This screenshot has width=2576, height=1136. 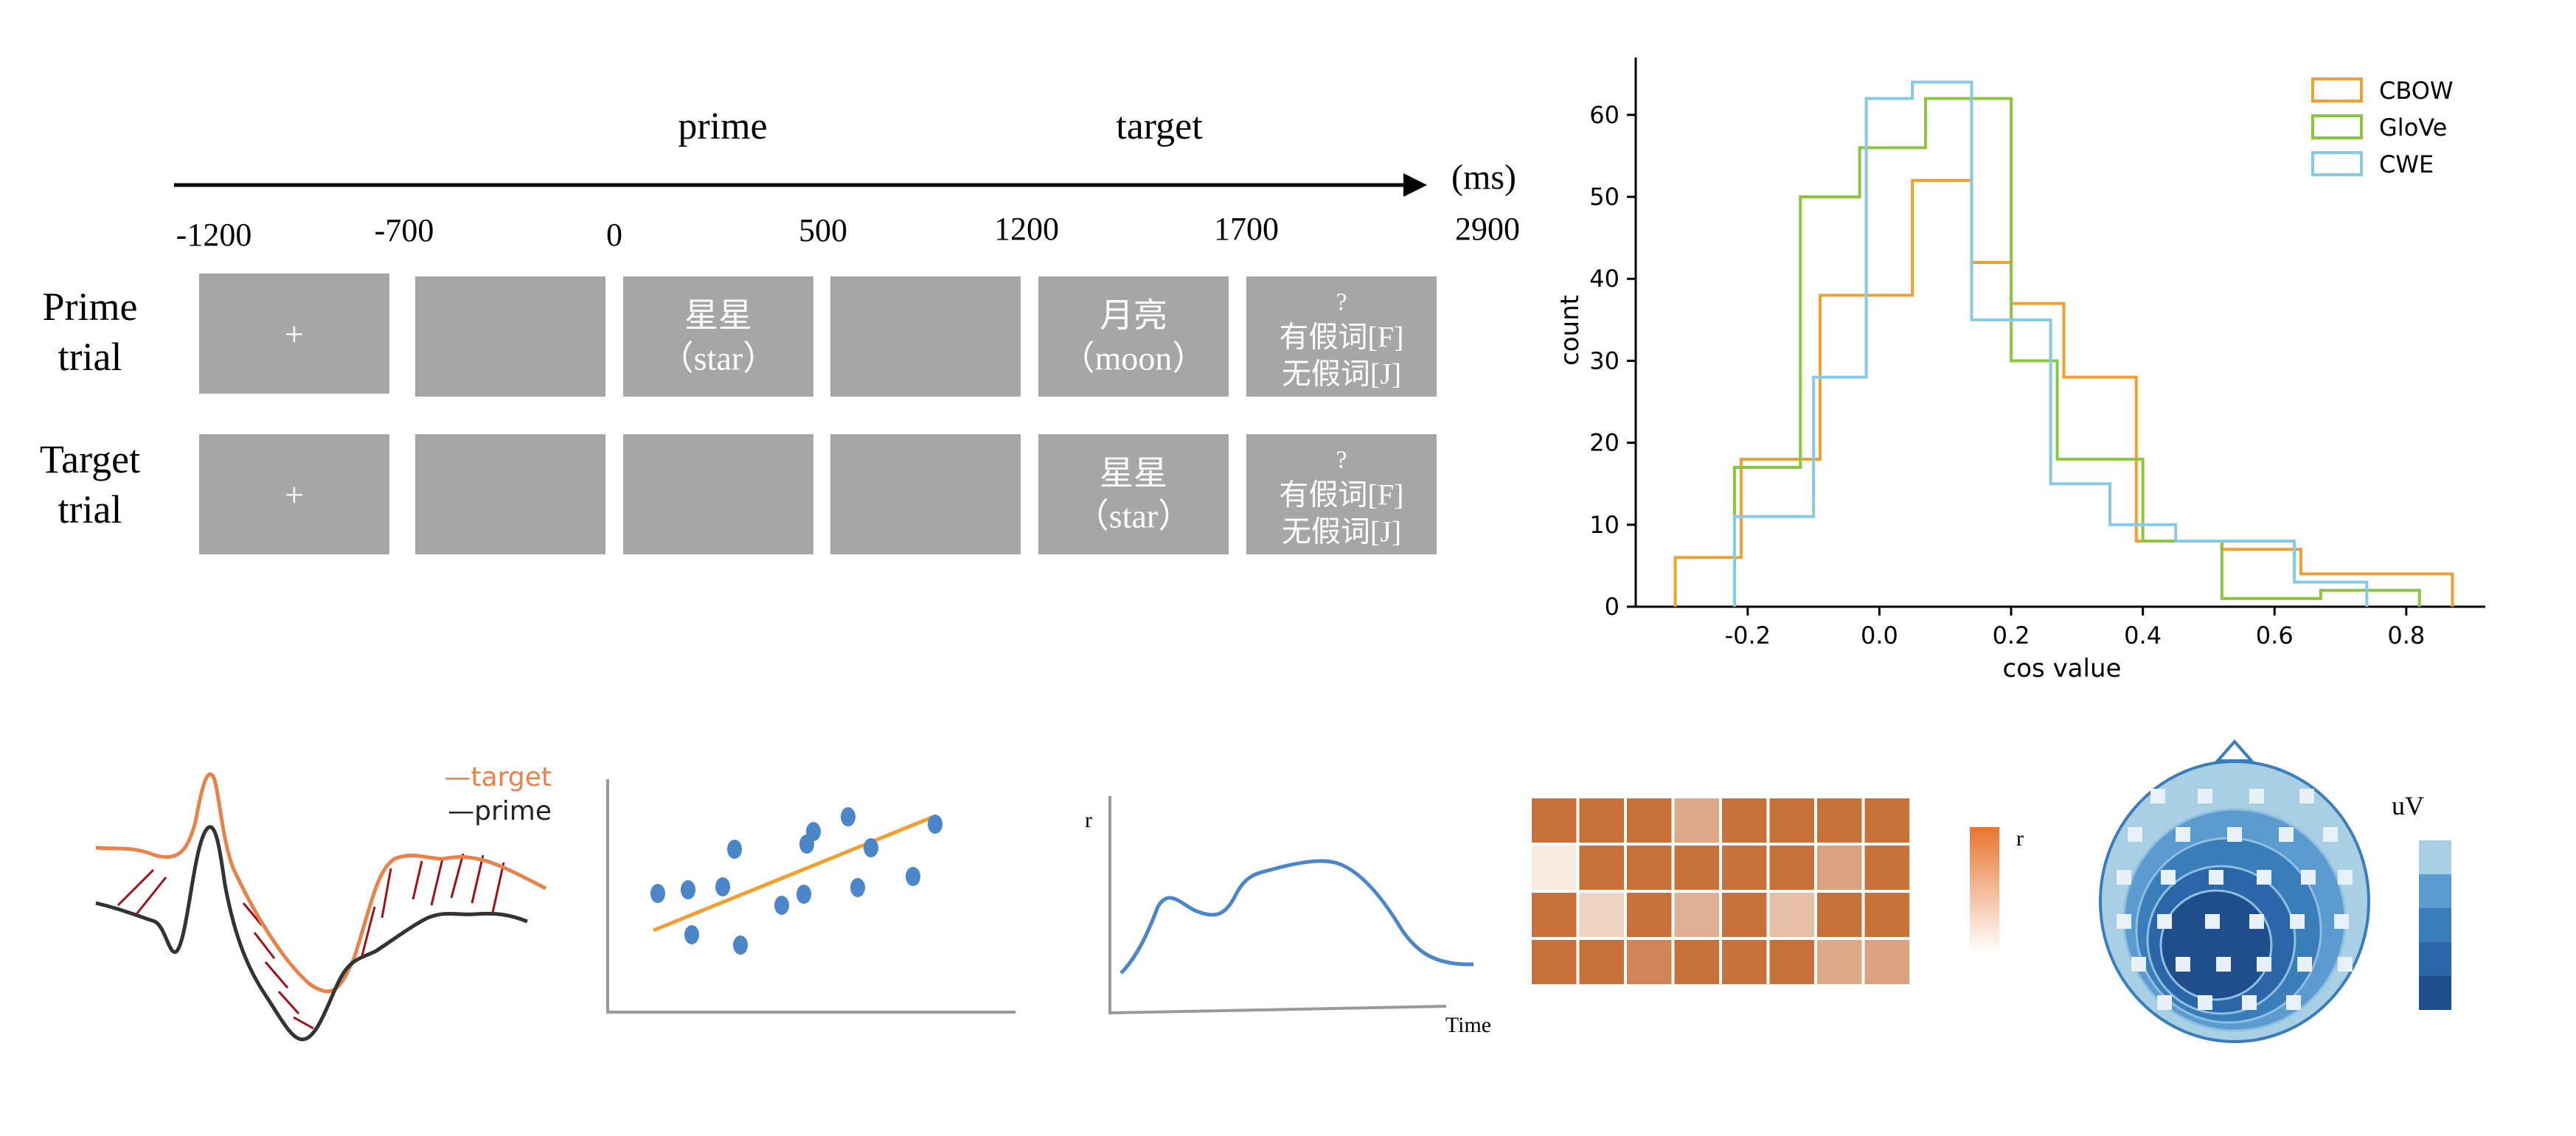 I want to click on histogram-ylabel: count, so click(x=1570, y=330).